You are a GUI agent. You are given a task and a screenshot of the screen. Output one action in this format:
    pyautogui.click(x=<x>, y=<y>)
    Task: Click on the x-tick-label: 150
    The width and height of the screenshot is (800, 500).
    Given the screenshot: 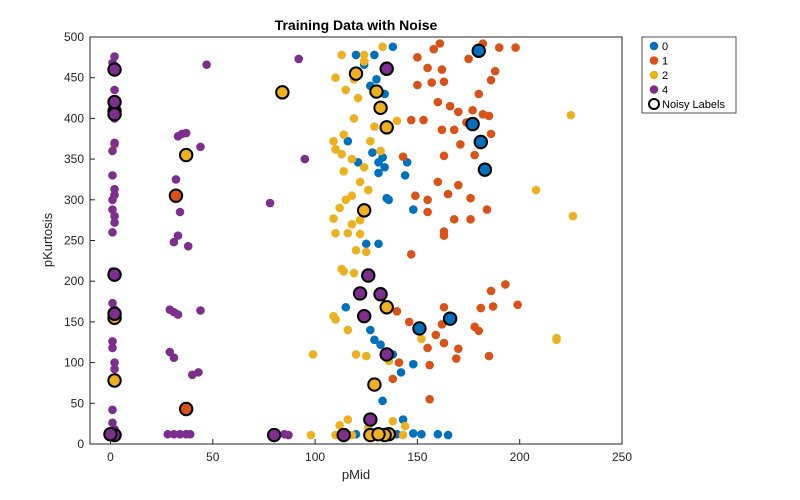 What is the action you would take?
    pyautogui.click(x=417, y=457)
    